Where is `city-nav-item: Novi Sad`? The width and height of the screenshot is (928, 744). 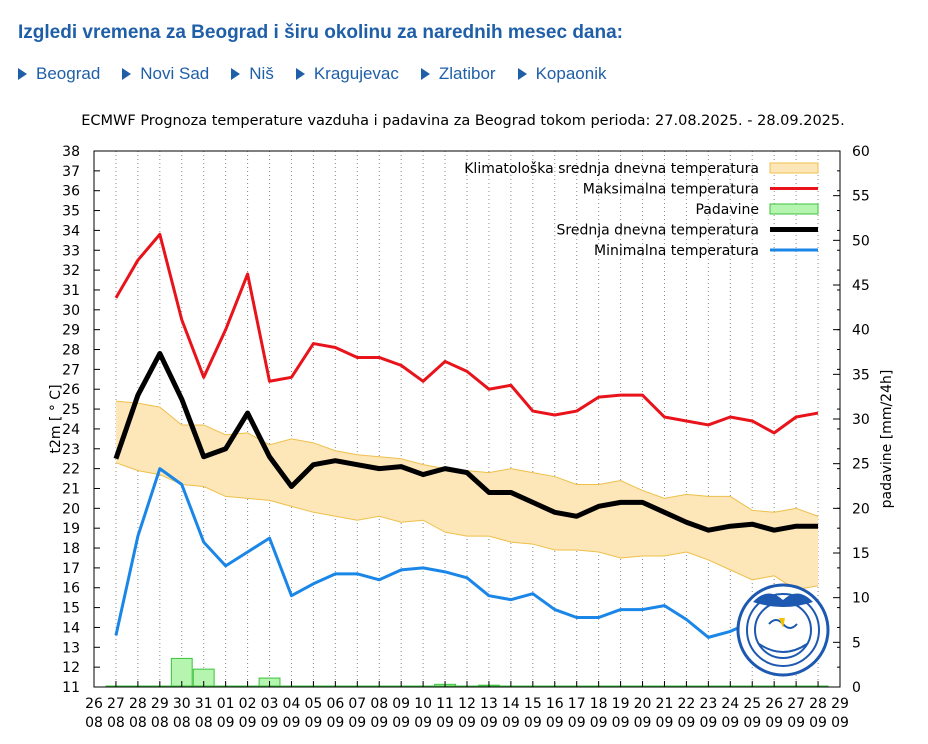 city-nav-item: Novi Sad is located at coordinates (165, 74).